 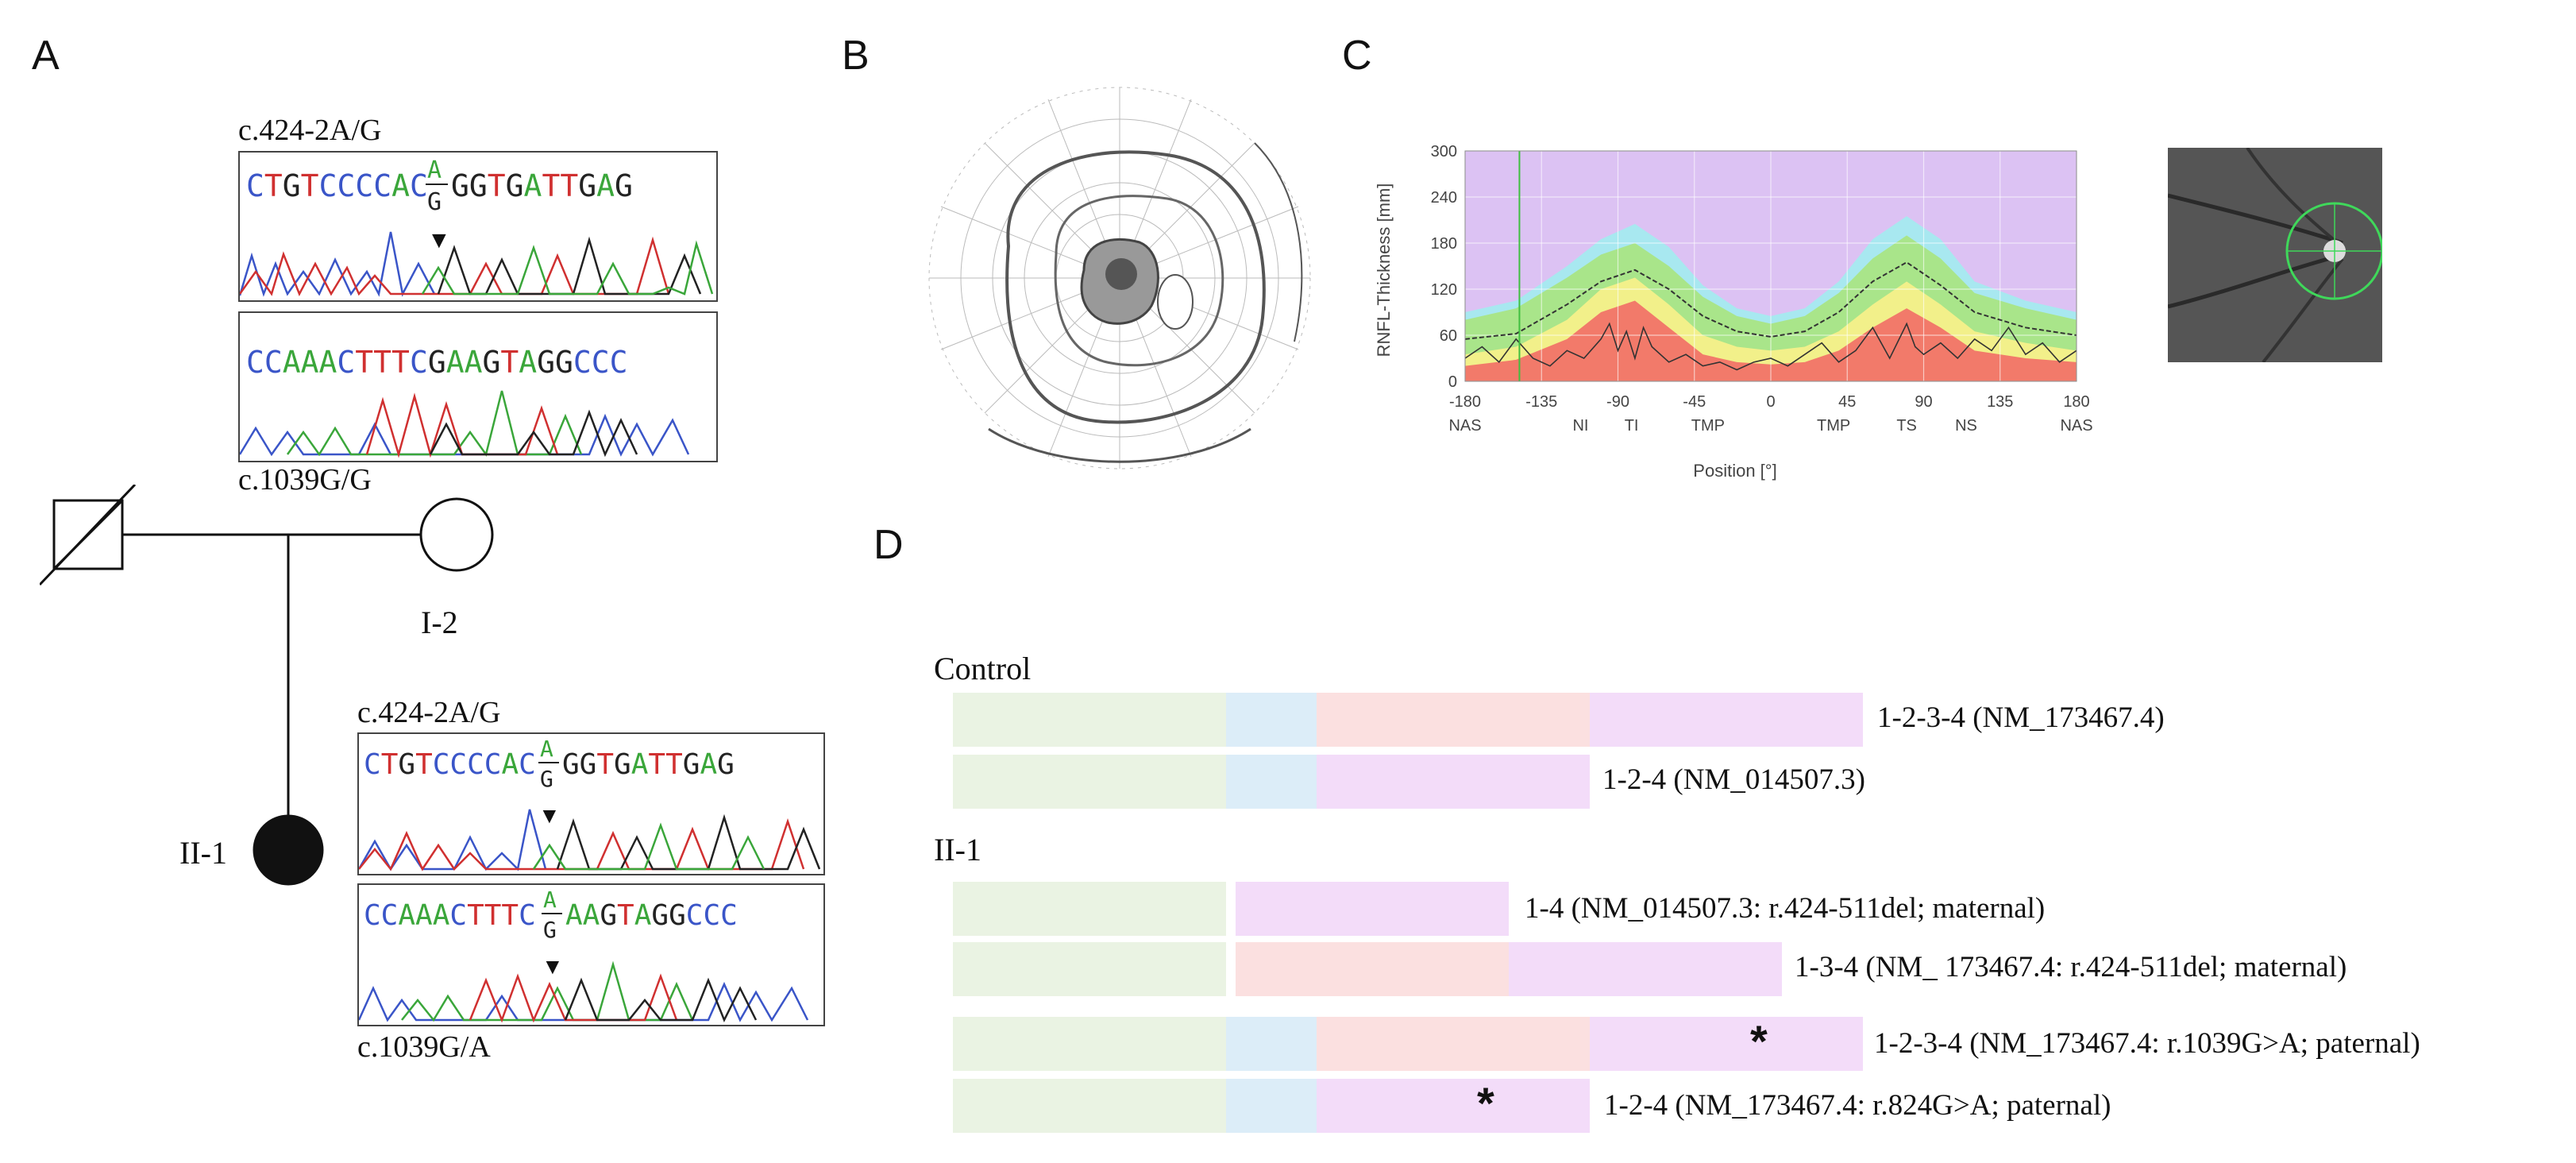 I want to click on chromatogram-top-2: CCAAACTTTCGAAGTAGGCCC, so click(x=478, y=386).